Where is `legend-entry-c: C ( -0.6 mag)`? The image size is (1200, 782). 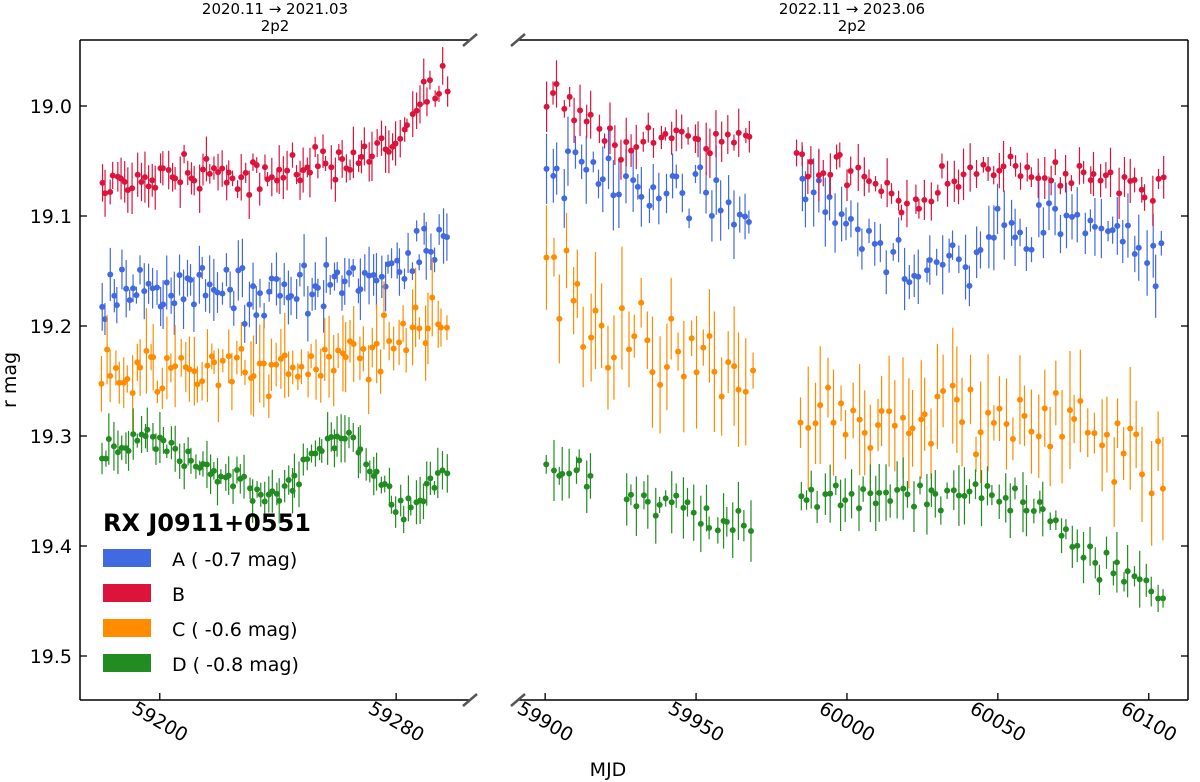
legend-entry-c: C ( -0.6 mag) is located at coordinates (200, 630).